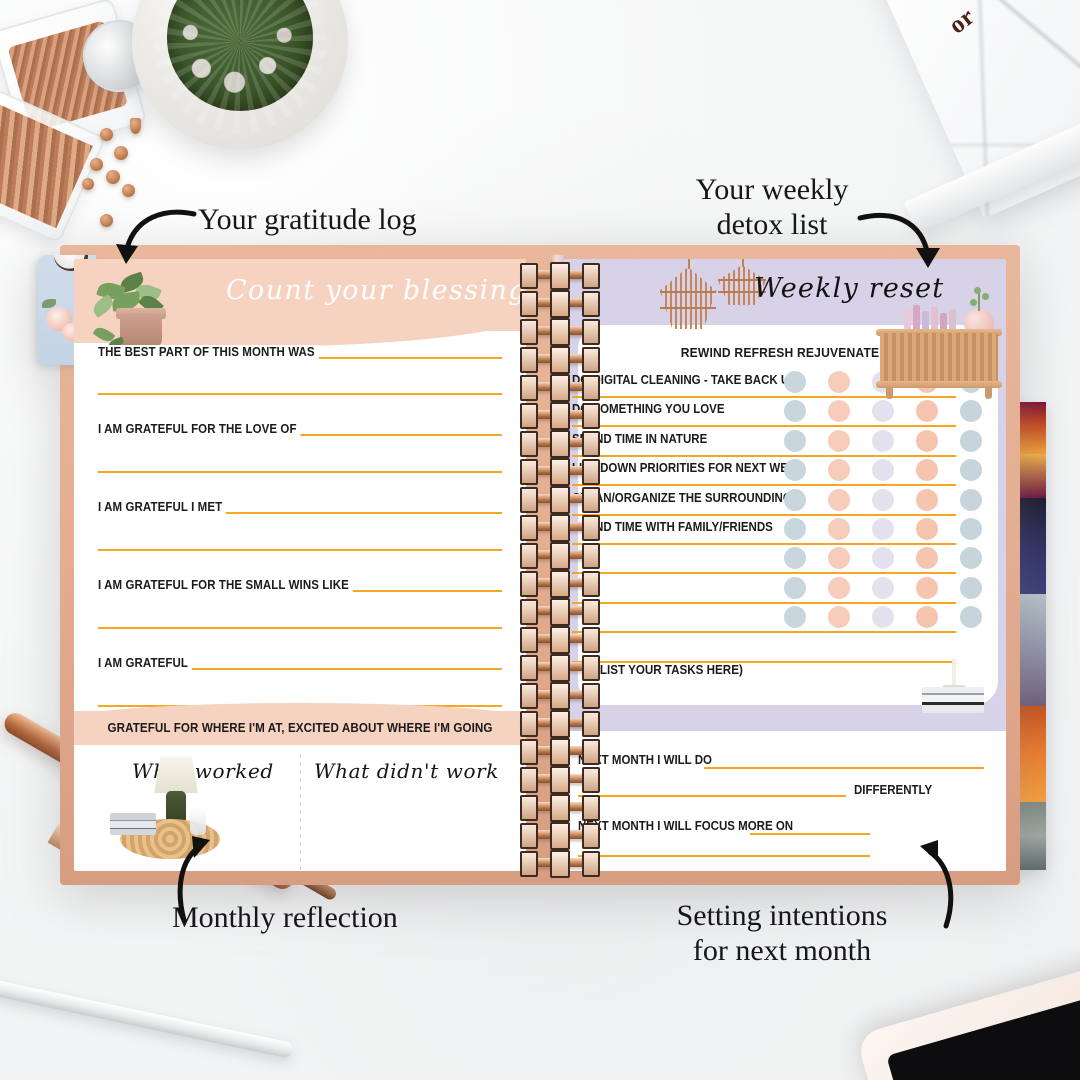 The width and height of the screenshot is (1080, 1080). Describe the element at coordinates (977, 290) in the screenshot. I see `plant-leaf` at that location.